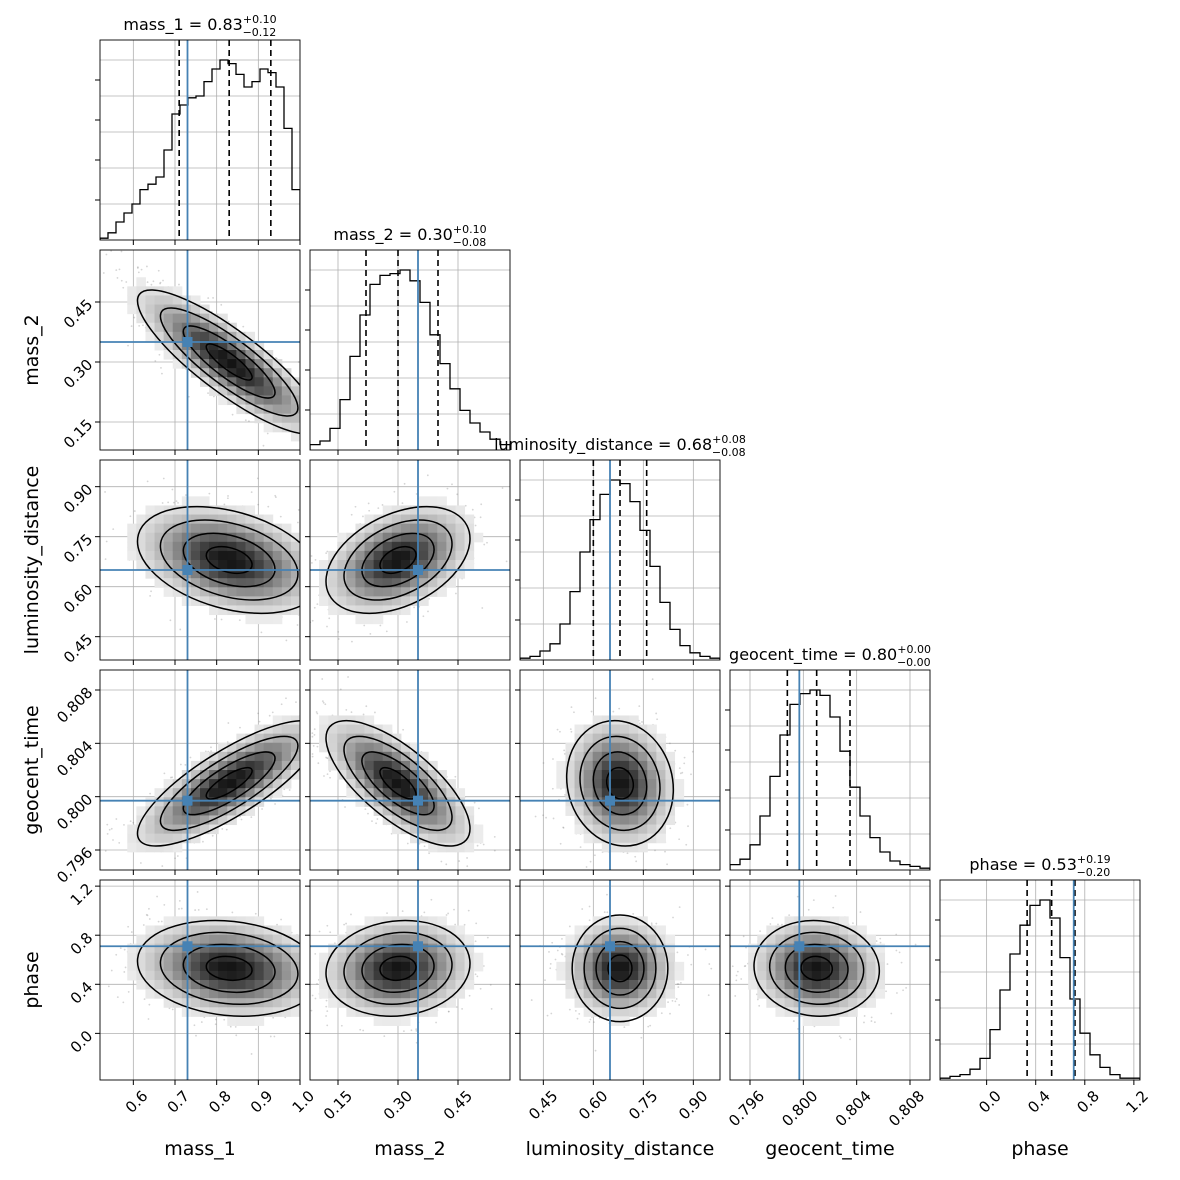 The image size is (1180, 1180). Describe the element at coordinates (78, 548) in the screenshot. I see `y-tick-label: 0.75` at that location.